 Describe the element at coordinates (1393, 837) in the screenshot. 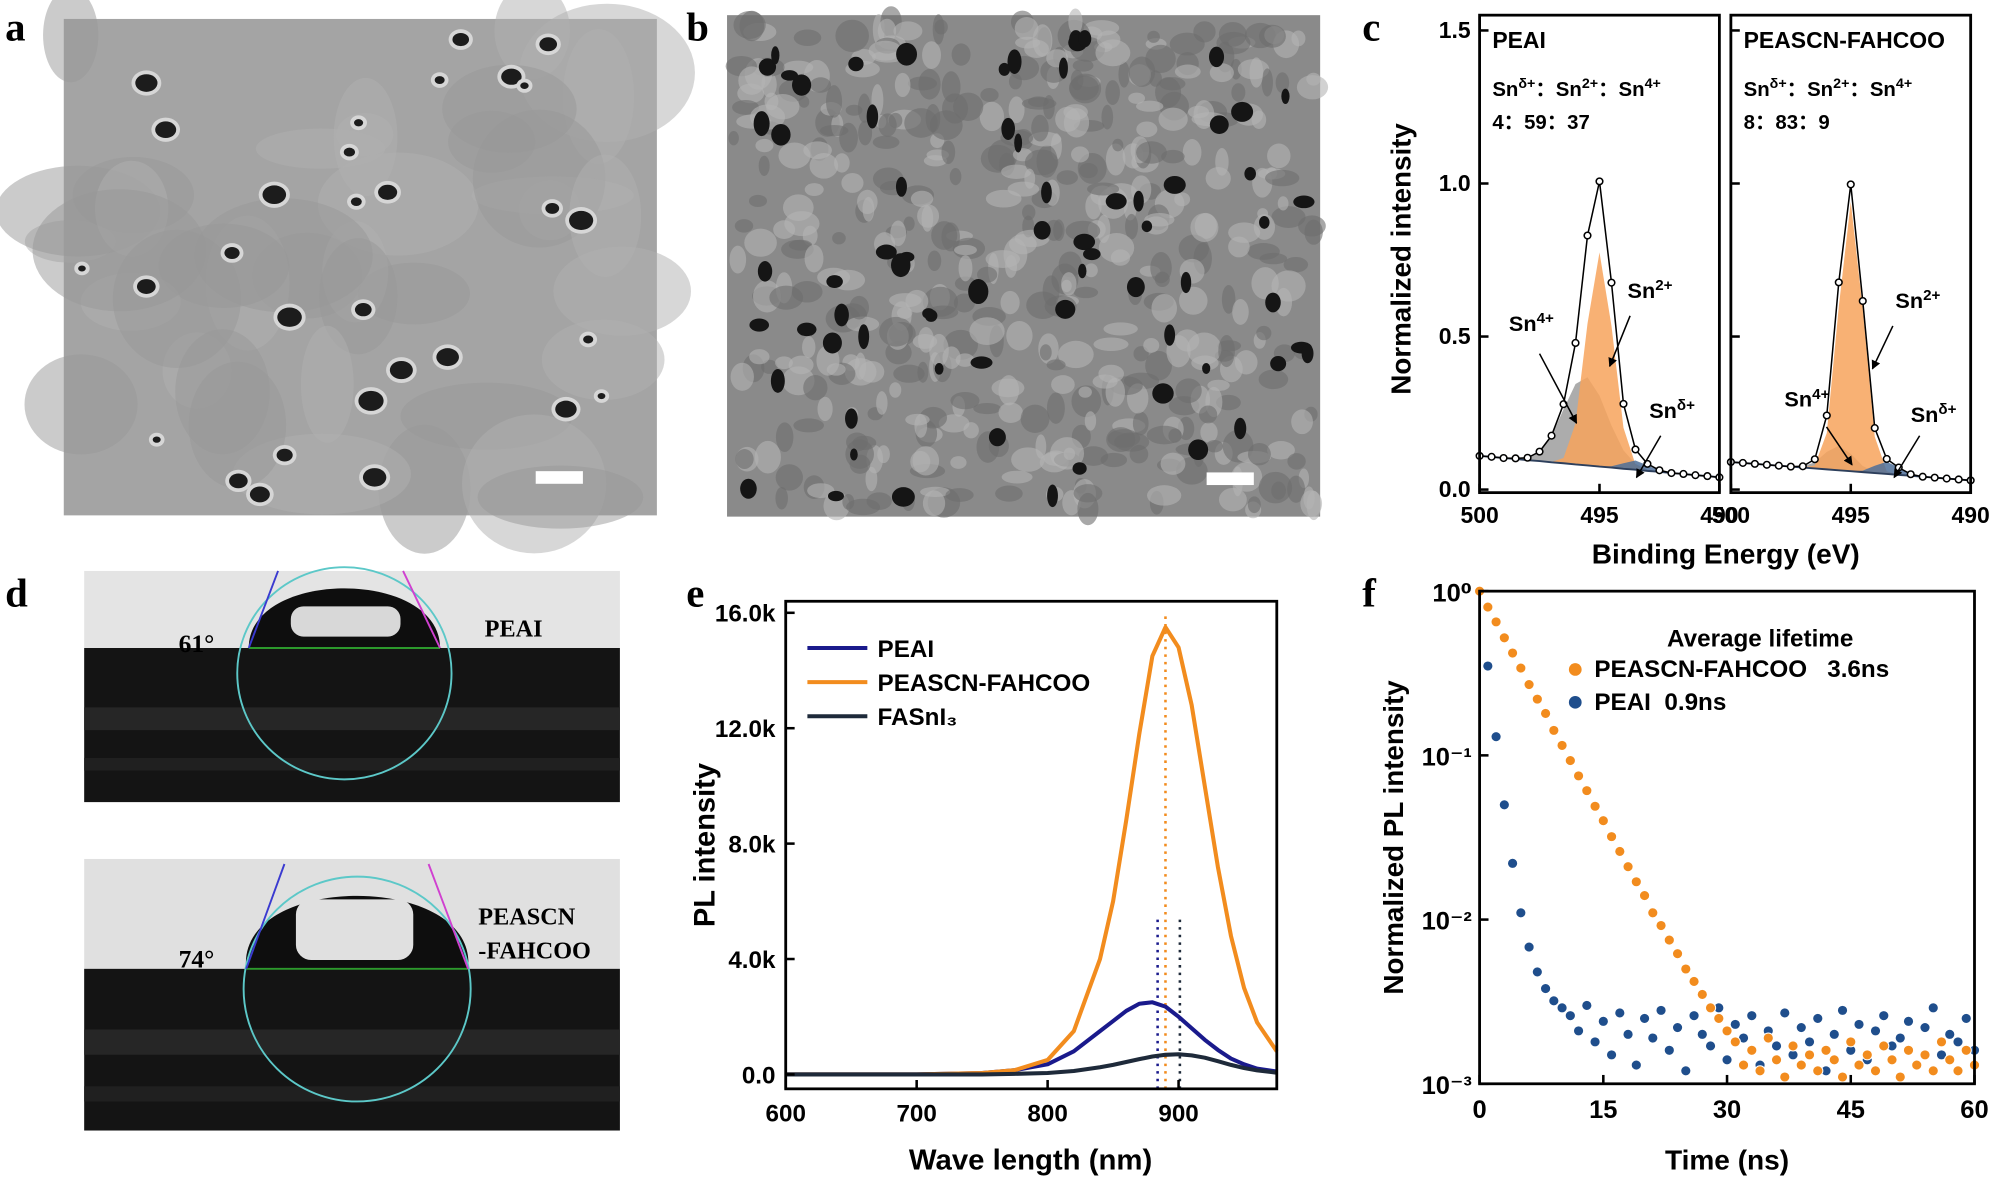

I see `y-axis-title: Normalized PL intensity` at that location.